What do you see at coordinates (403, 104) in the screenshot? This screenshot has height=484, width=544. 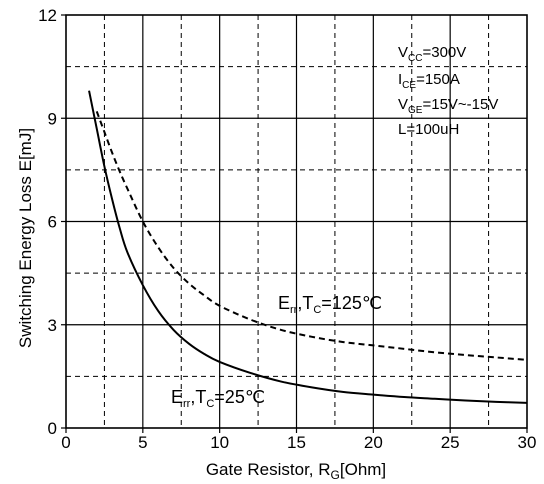 I see `condition-vge-main: V` at bounding box center [403, 104].